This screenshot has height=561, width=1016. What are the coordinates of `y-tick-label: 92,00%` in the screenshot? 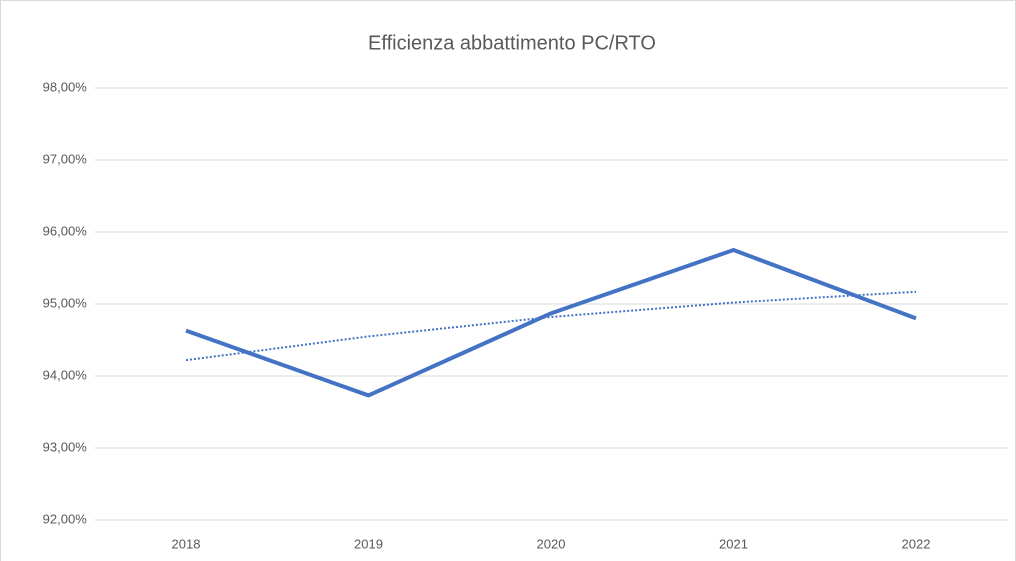 It's located at (65, 518).